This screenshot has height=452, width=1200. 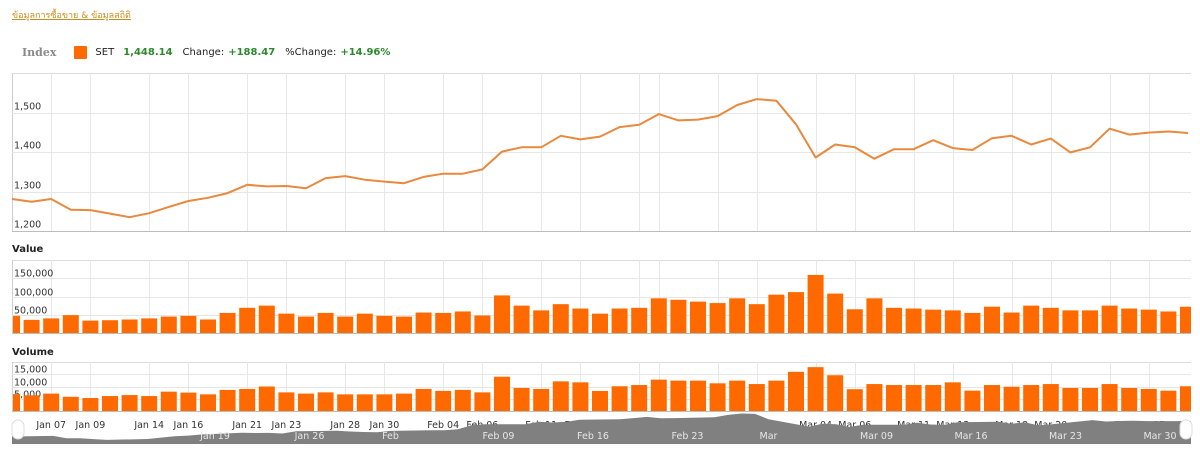 I want to click on legend-swatch-set, so click(x=81, y=52).